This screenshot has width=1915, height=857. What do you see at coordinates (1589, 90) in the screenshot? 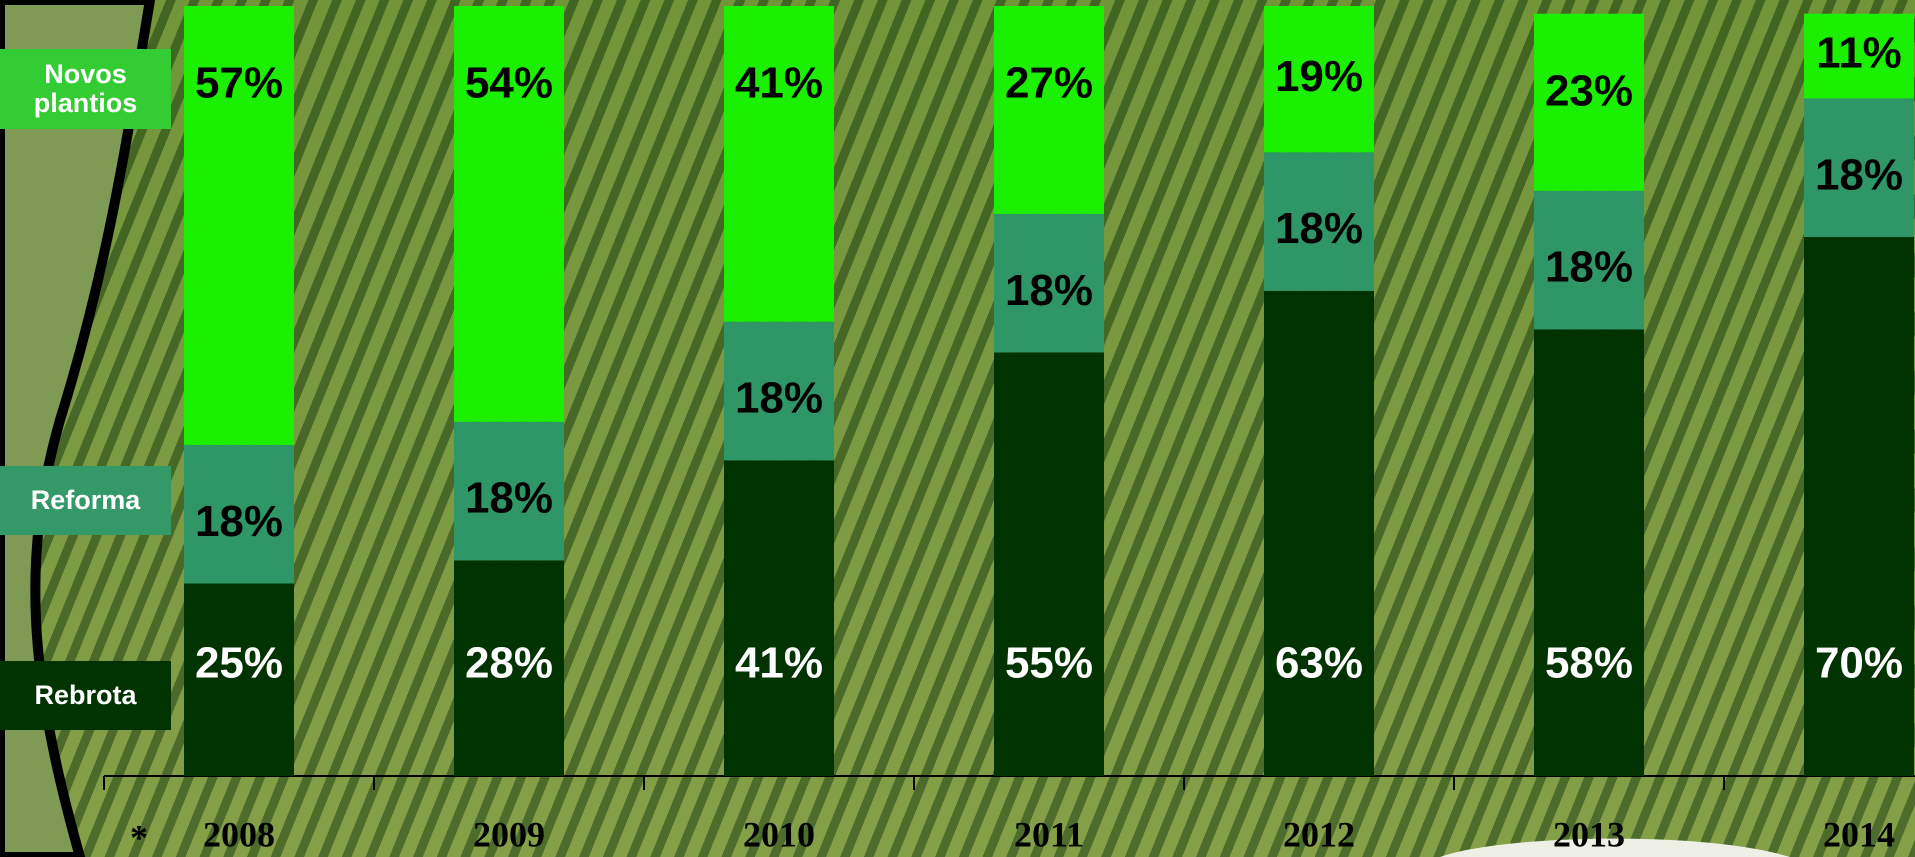
I see `data-label: 23%` at bounding box center [1589, 90].